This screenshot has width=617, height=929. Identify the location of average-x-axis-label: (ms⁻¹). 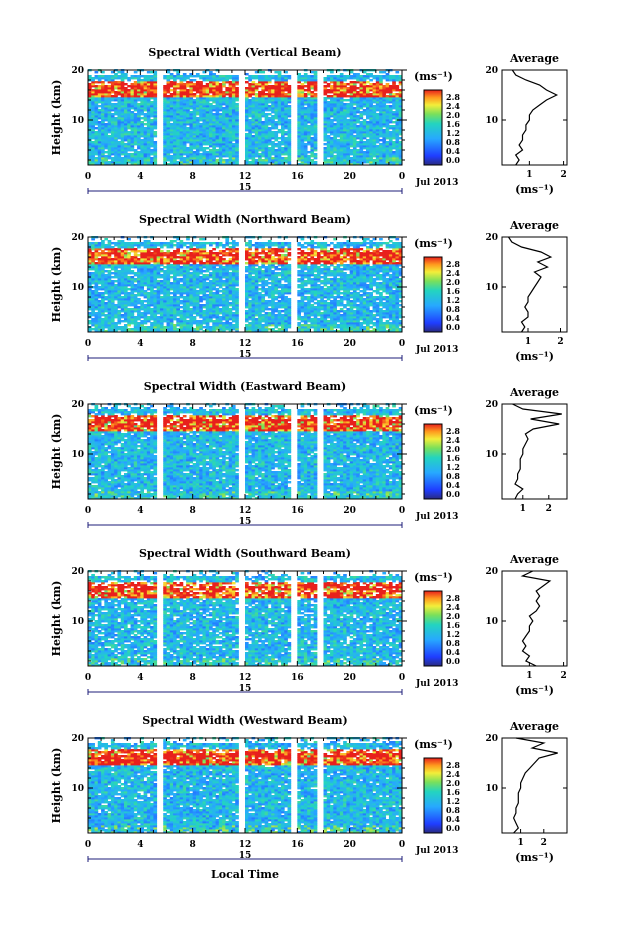
(534, 189).